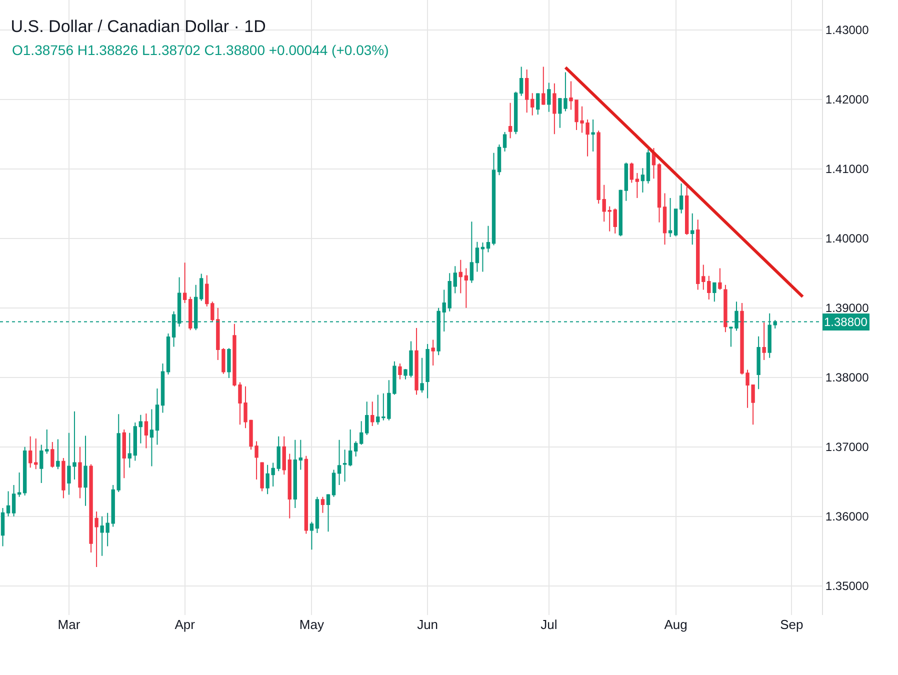 Image resolution: width=898 pixels, height=675 pixels. I want to click on x-tick-label: Sep, so click(792, 624).